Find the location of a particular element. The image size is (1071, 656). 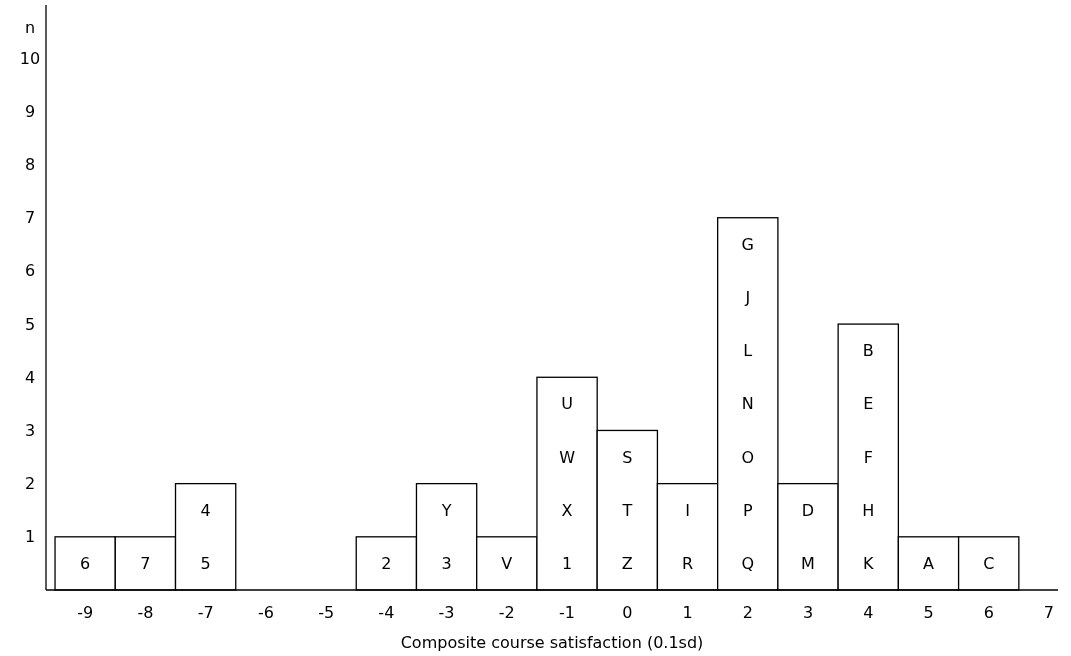

annotation: 4 is located at coordinates (205, 510).